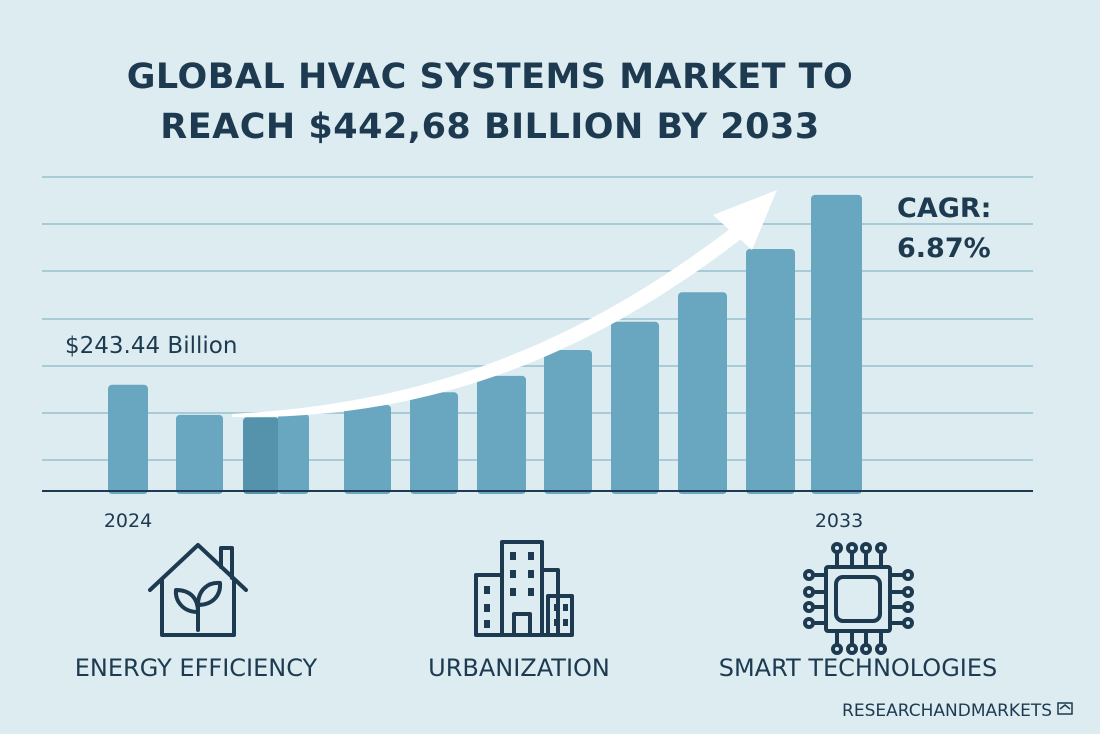 This screenshot has width=1100, height=734. What do you see at coordinates (196, 668) in the screenshot?
I see `driver-label-energy-efficiency: ENERGY EFFICIENCY` at bounding box center [196, 668].